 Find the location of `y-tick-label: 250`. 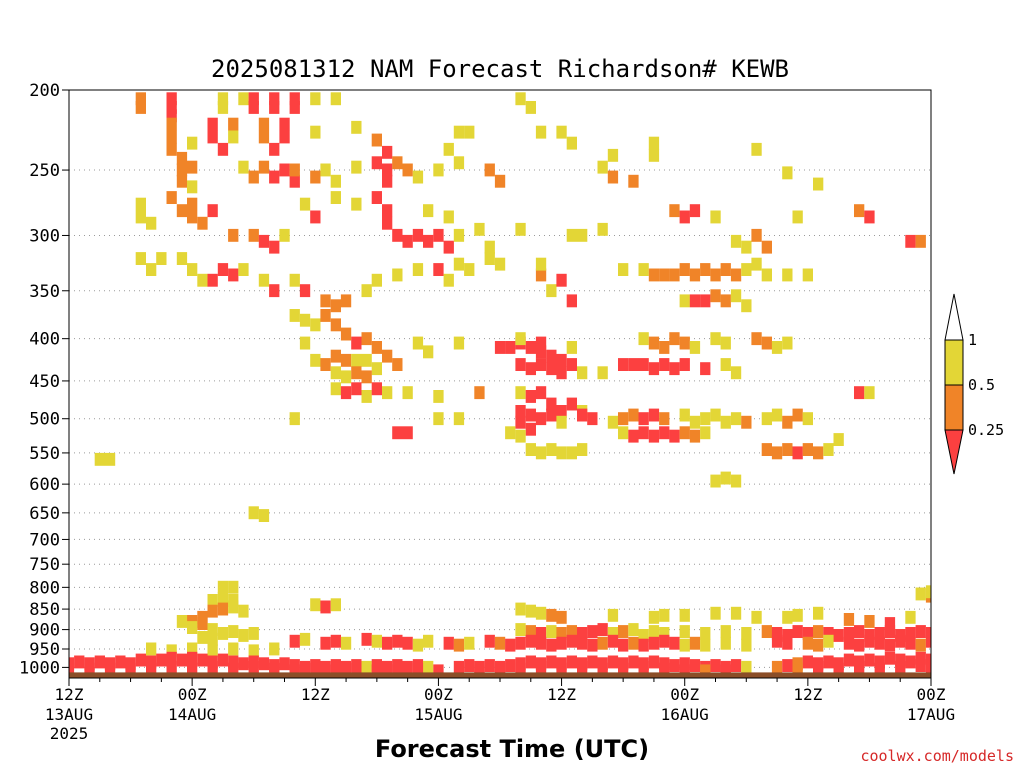

y-tick-label: 250 is located at coordinates (44, 171).